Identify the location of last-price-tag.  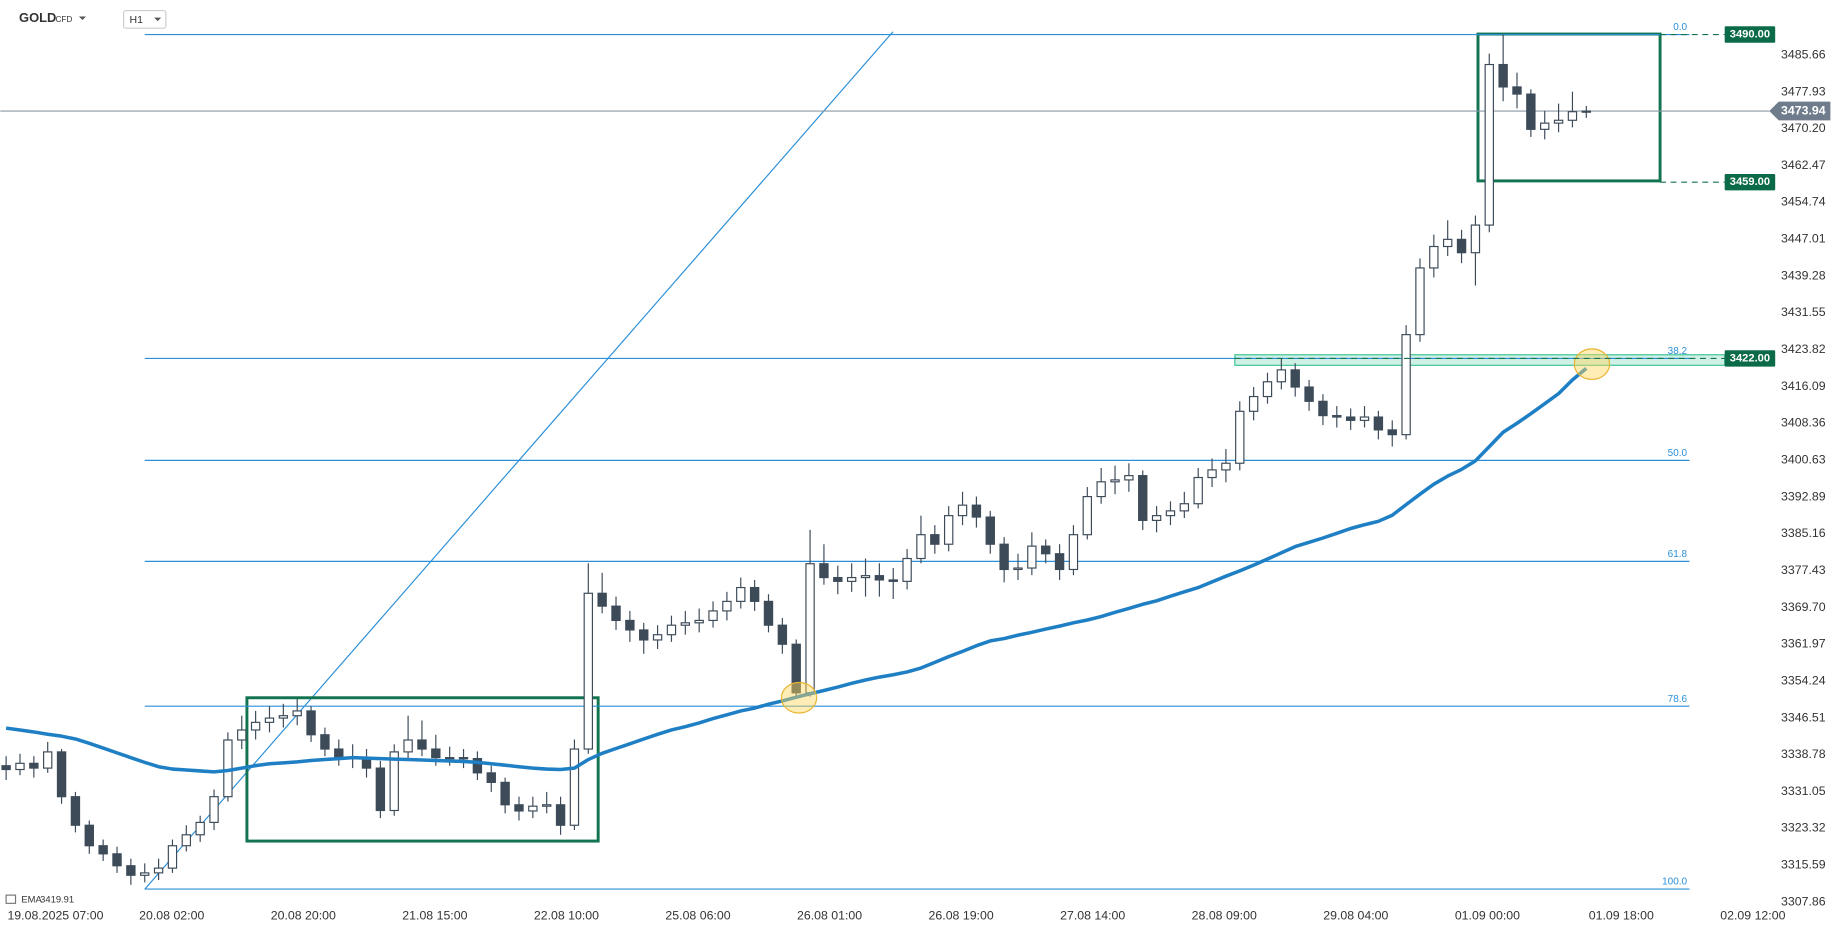
(1800, 111).